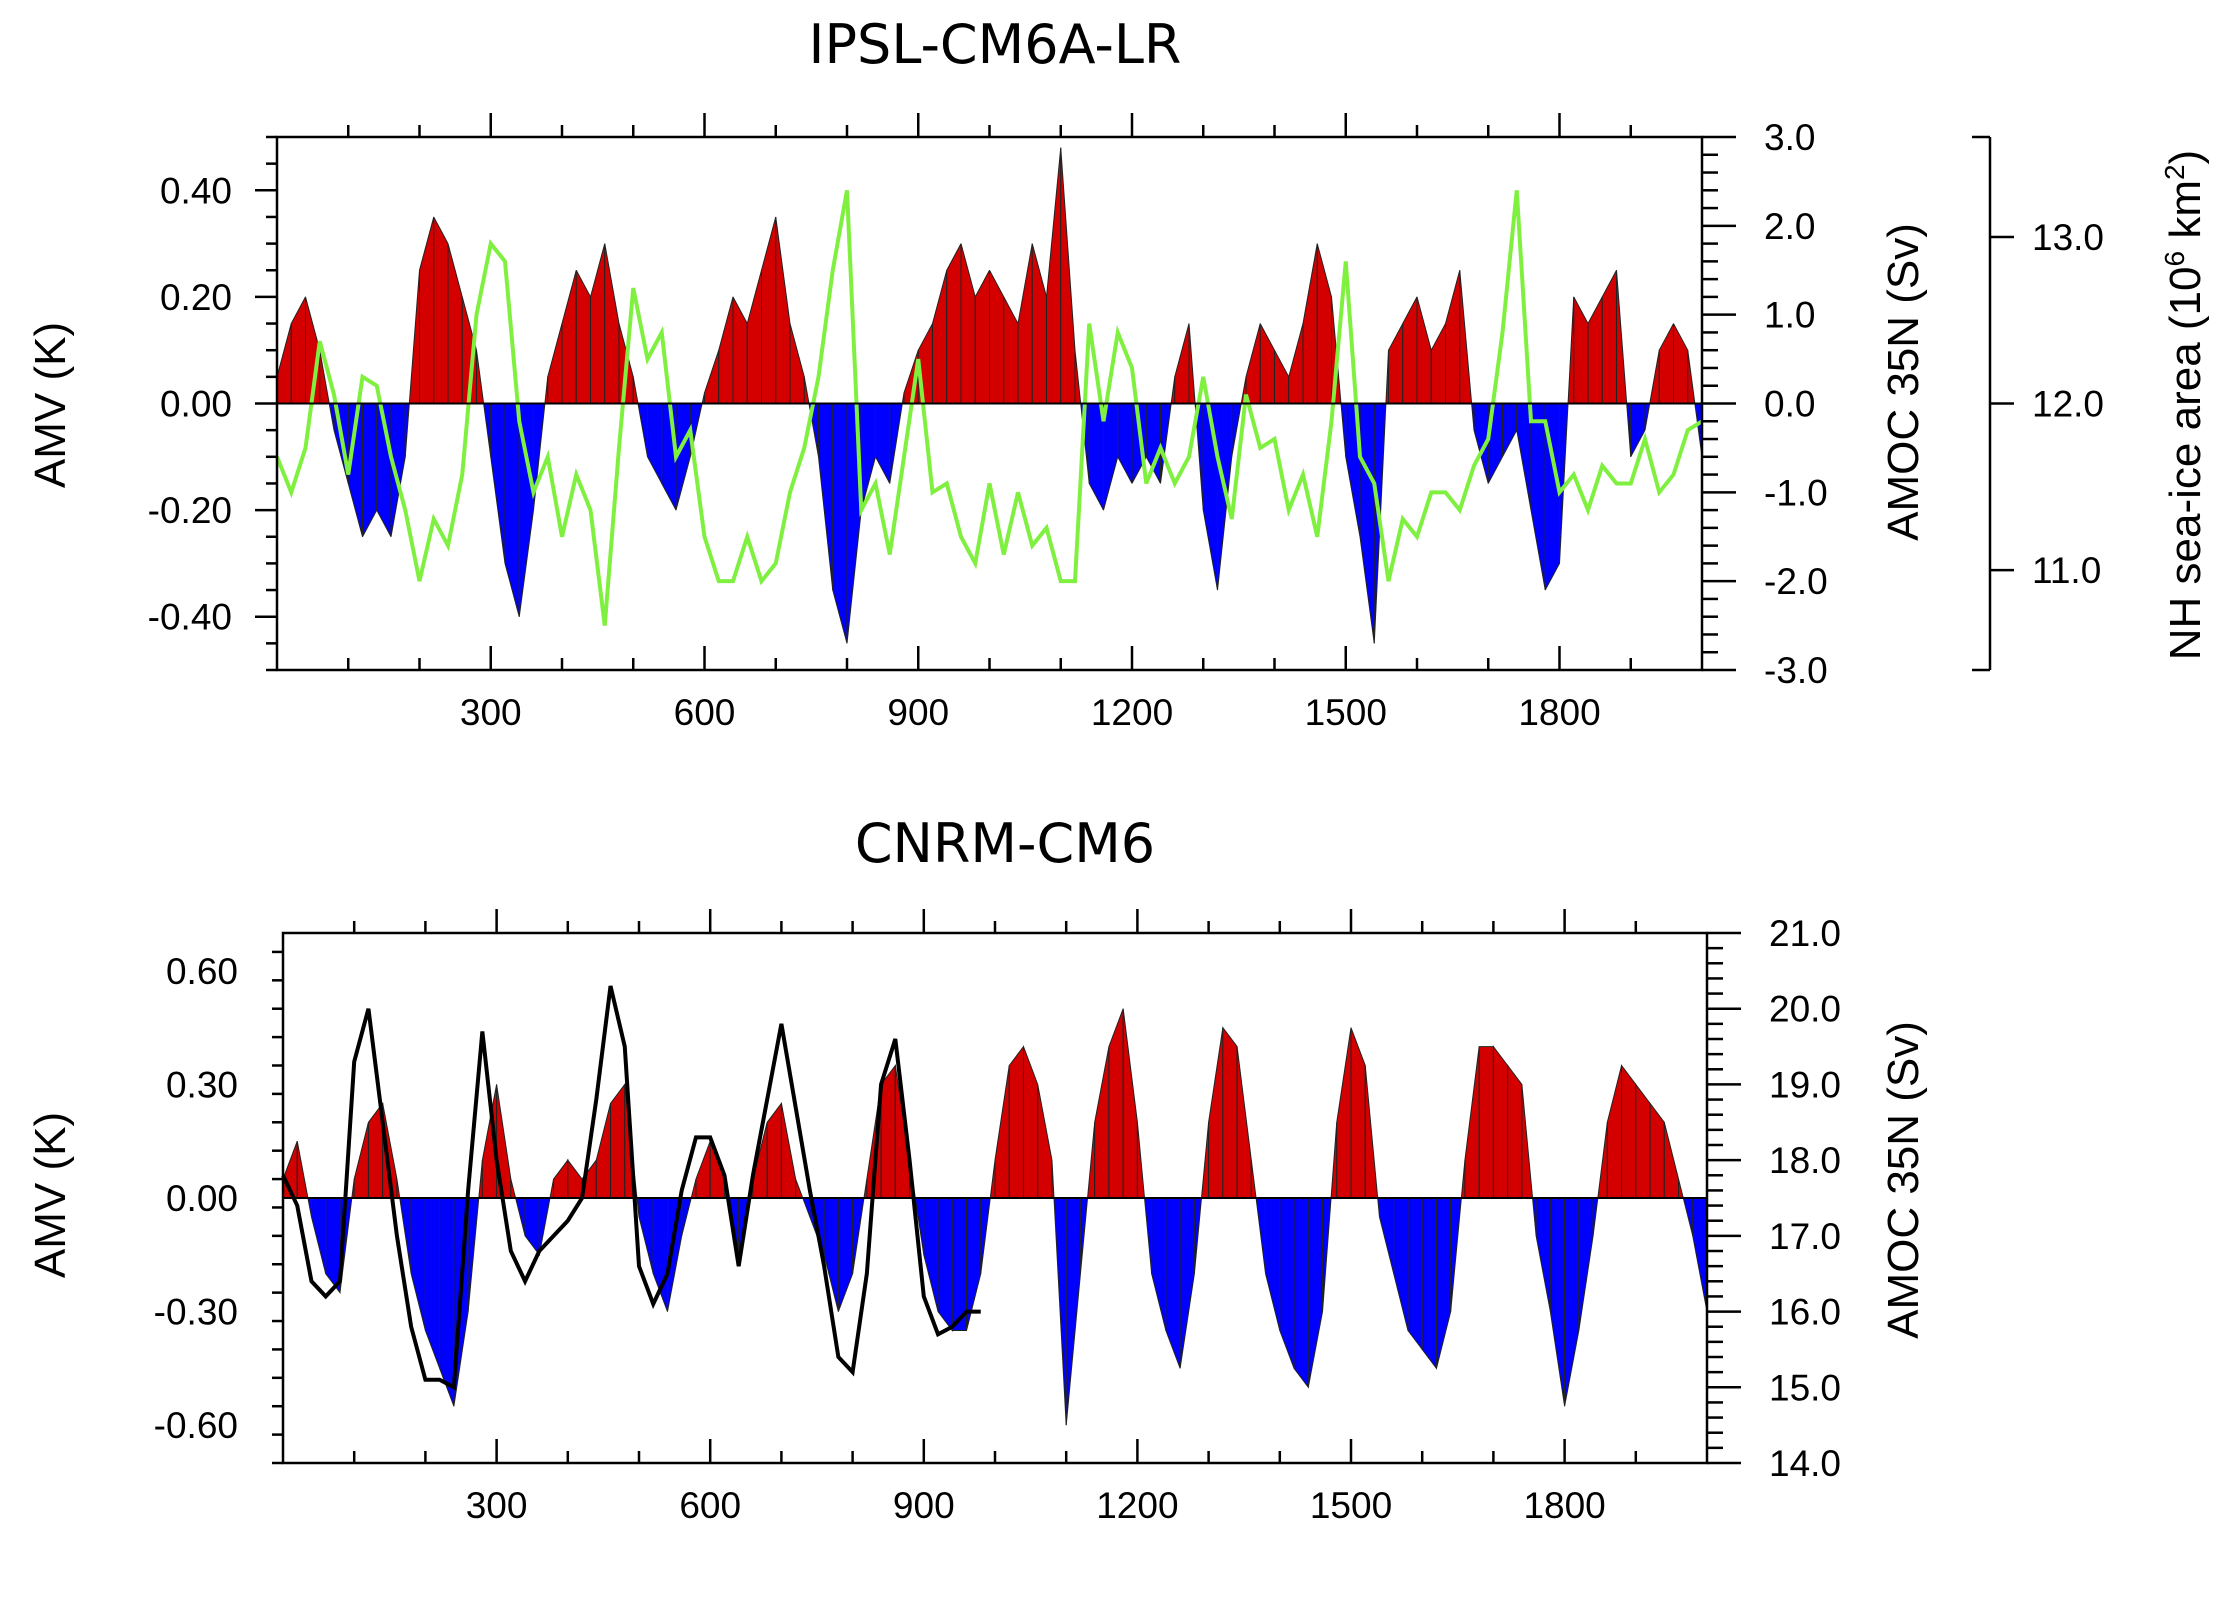  What do you see at coordinates (705, 712) in the screenshot?
I see `x-tick-label: 600` at bounding box center [705, 712].